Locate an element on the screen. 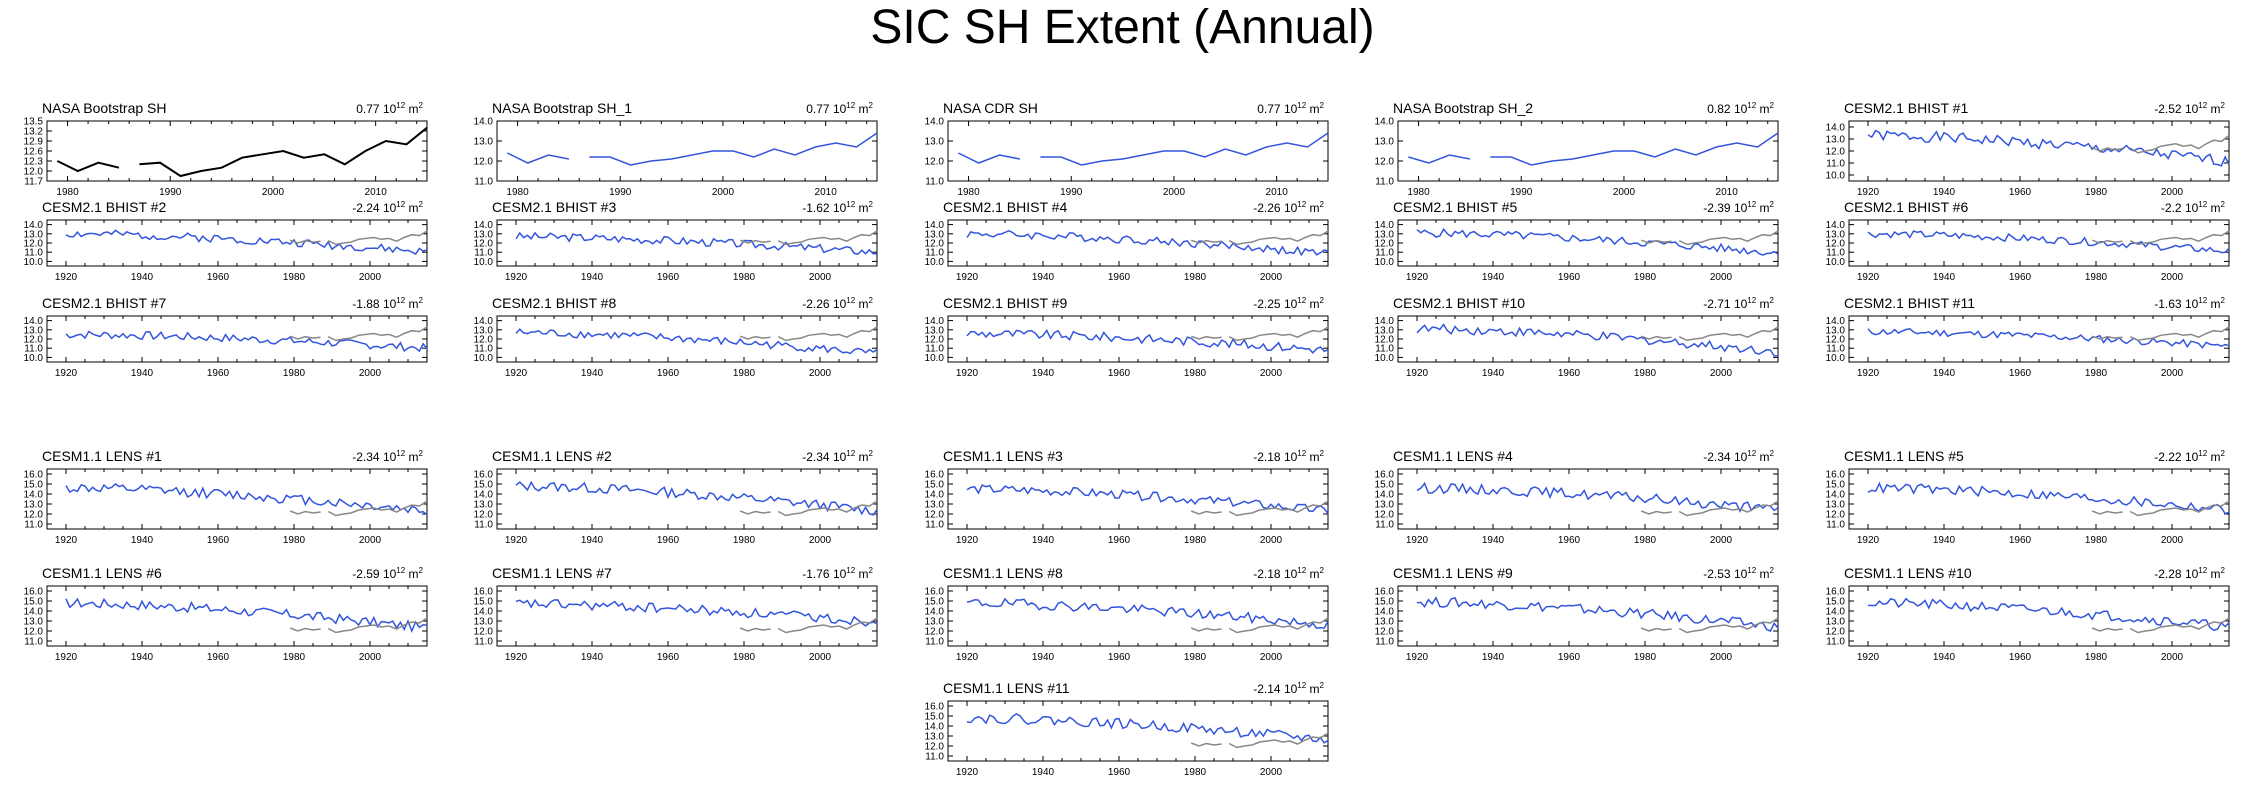 This screenshot has width=2245, height=799. trend-value: -2.28 is located at coordinates (2169, 574).